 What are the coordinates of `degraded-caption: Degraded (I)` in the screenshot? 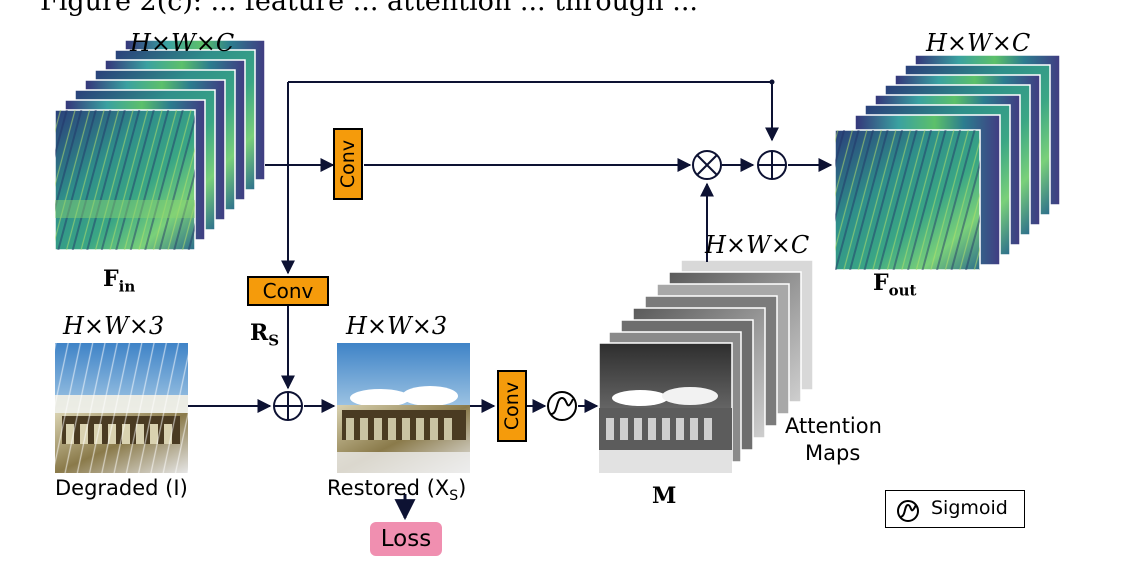 It's located at (121, 488).